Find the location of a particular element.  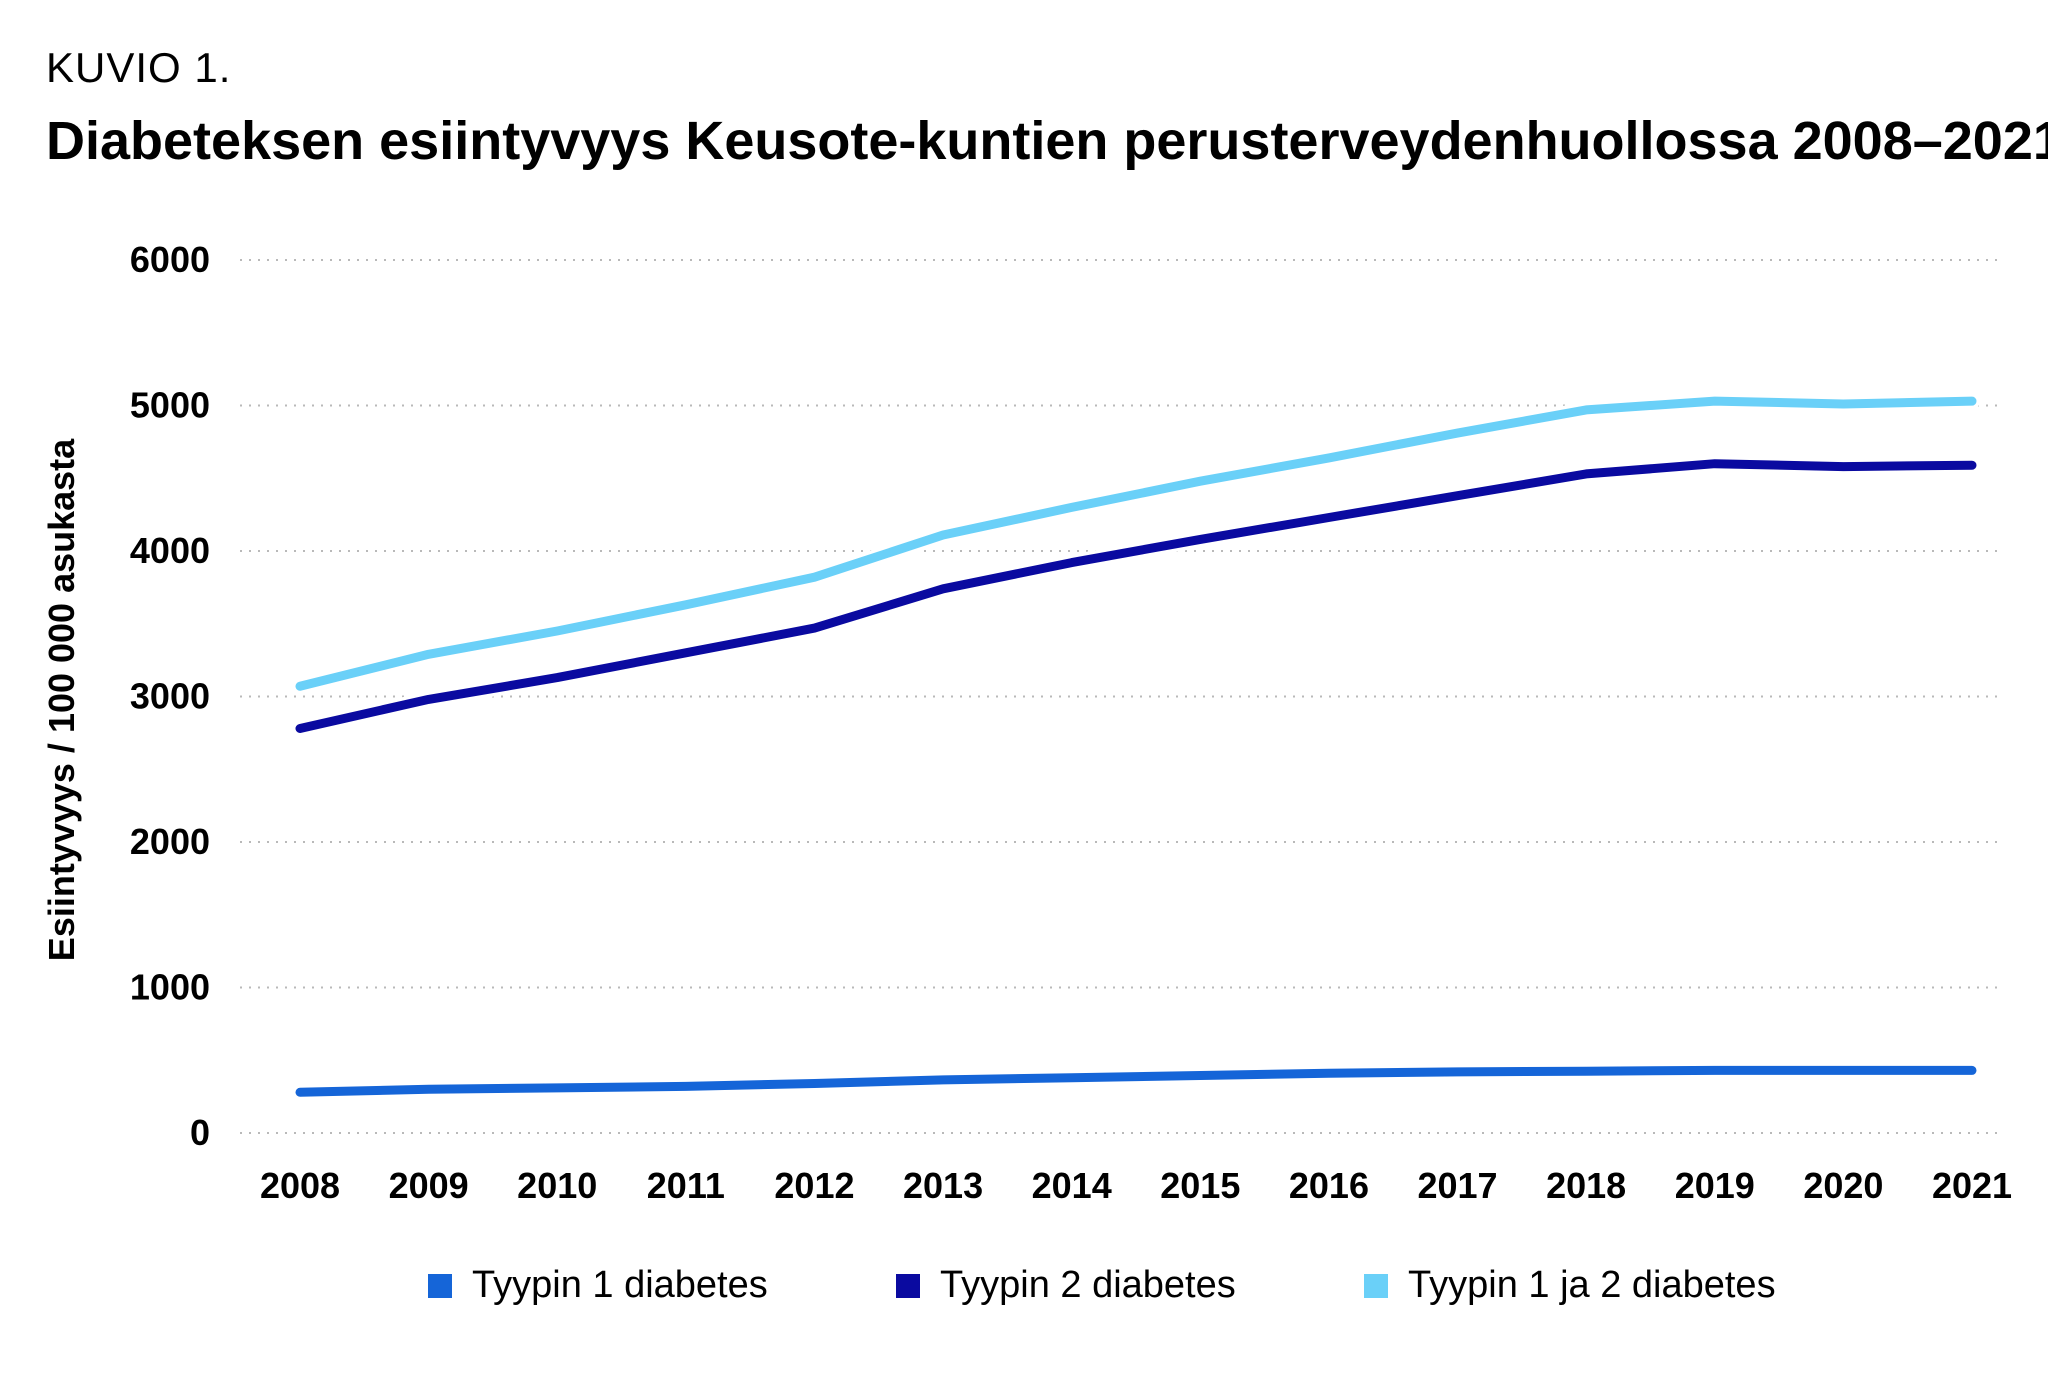

x-tick-label: 2011 is located at coordinates (686, 1185).